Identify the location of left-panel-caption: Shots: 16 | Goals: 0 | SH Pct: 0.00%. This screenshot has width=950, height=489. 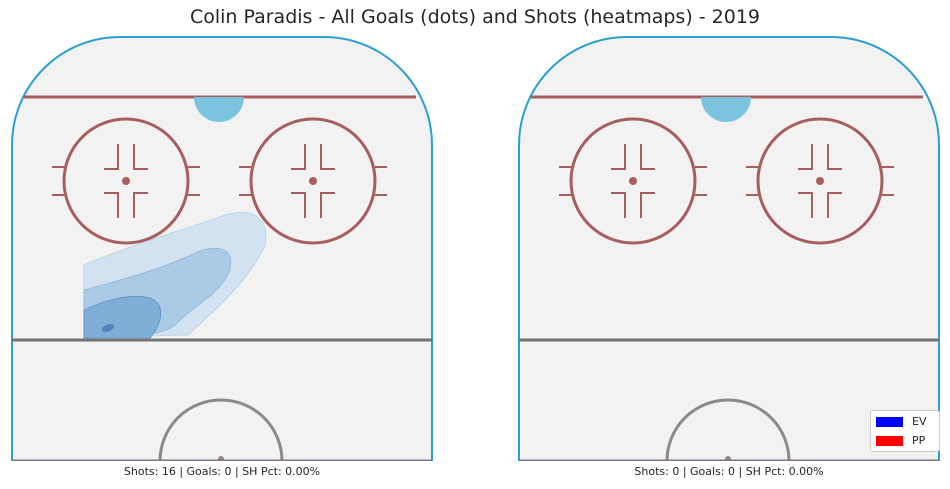
(222, 471).